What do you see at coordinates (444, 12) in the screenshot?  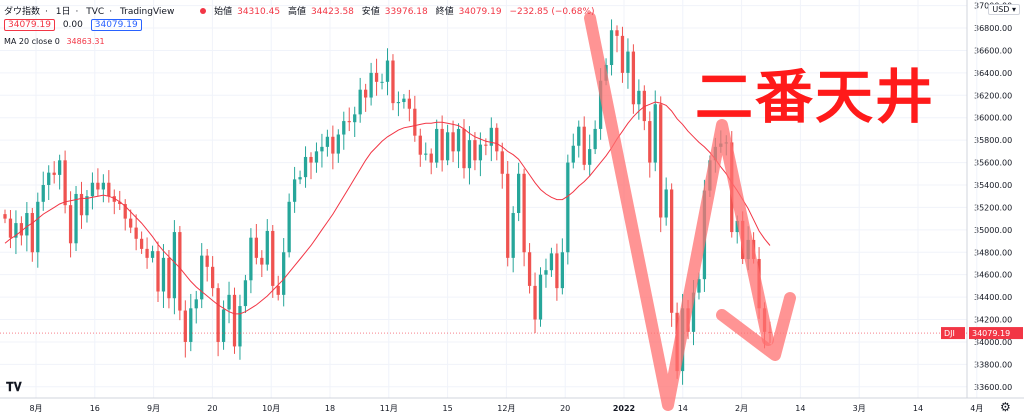 I see `close-label: 終値` at bounding box center [444, 12].